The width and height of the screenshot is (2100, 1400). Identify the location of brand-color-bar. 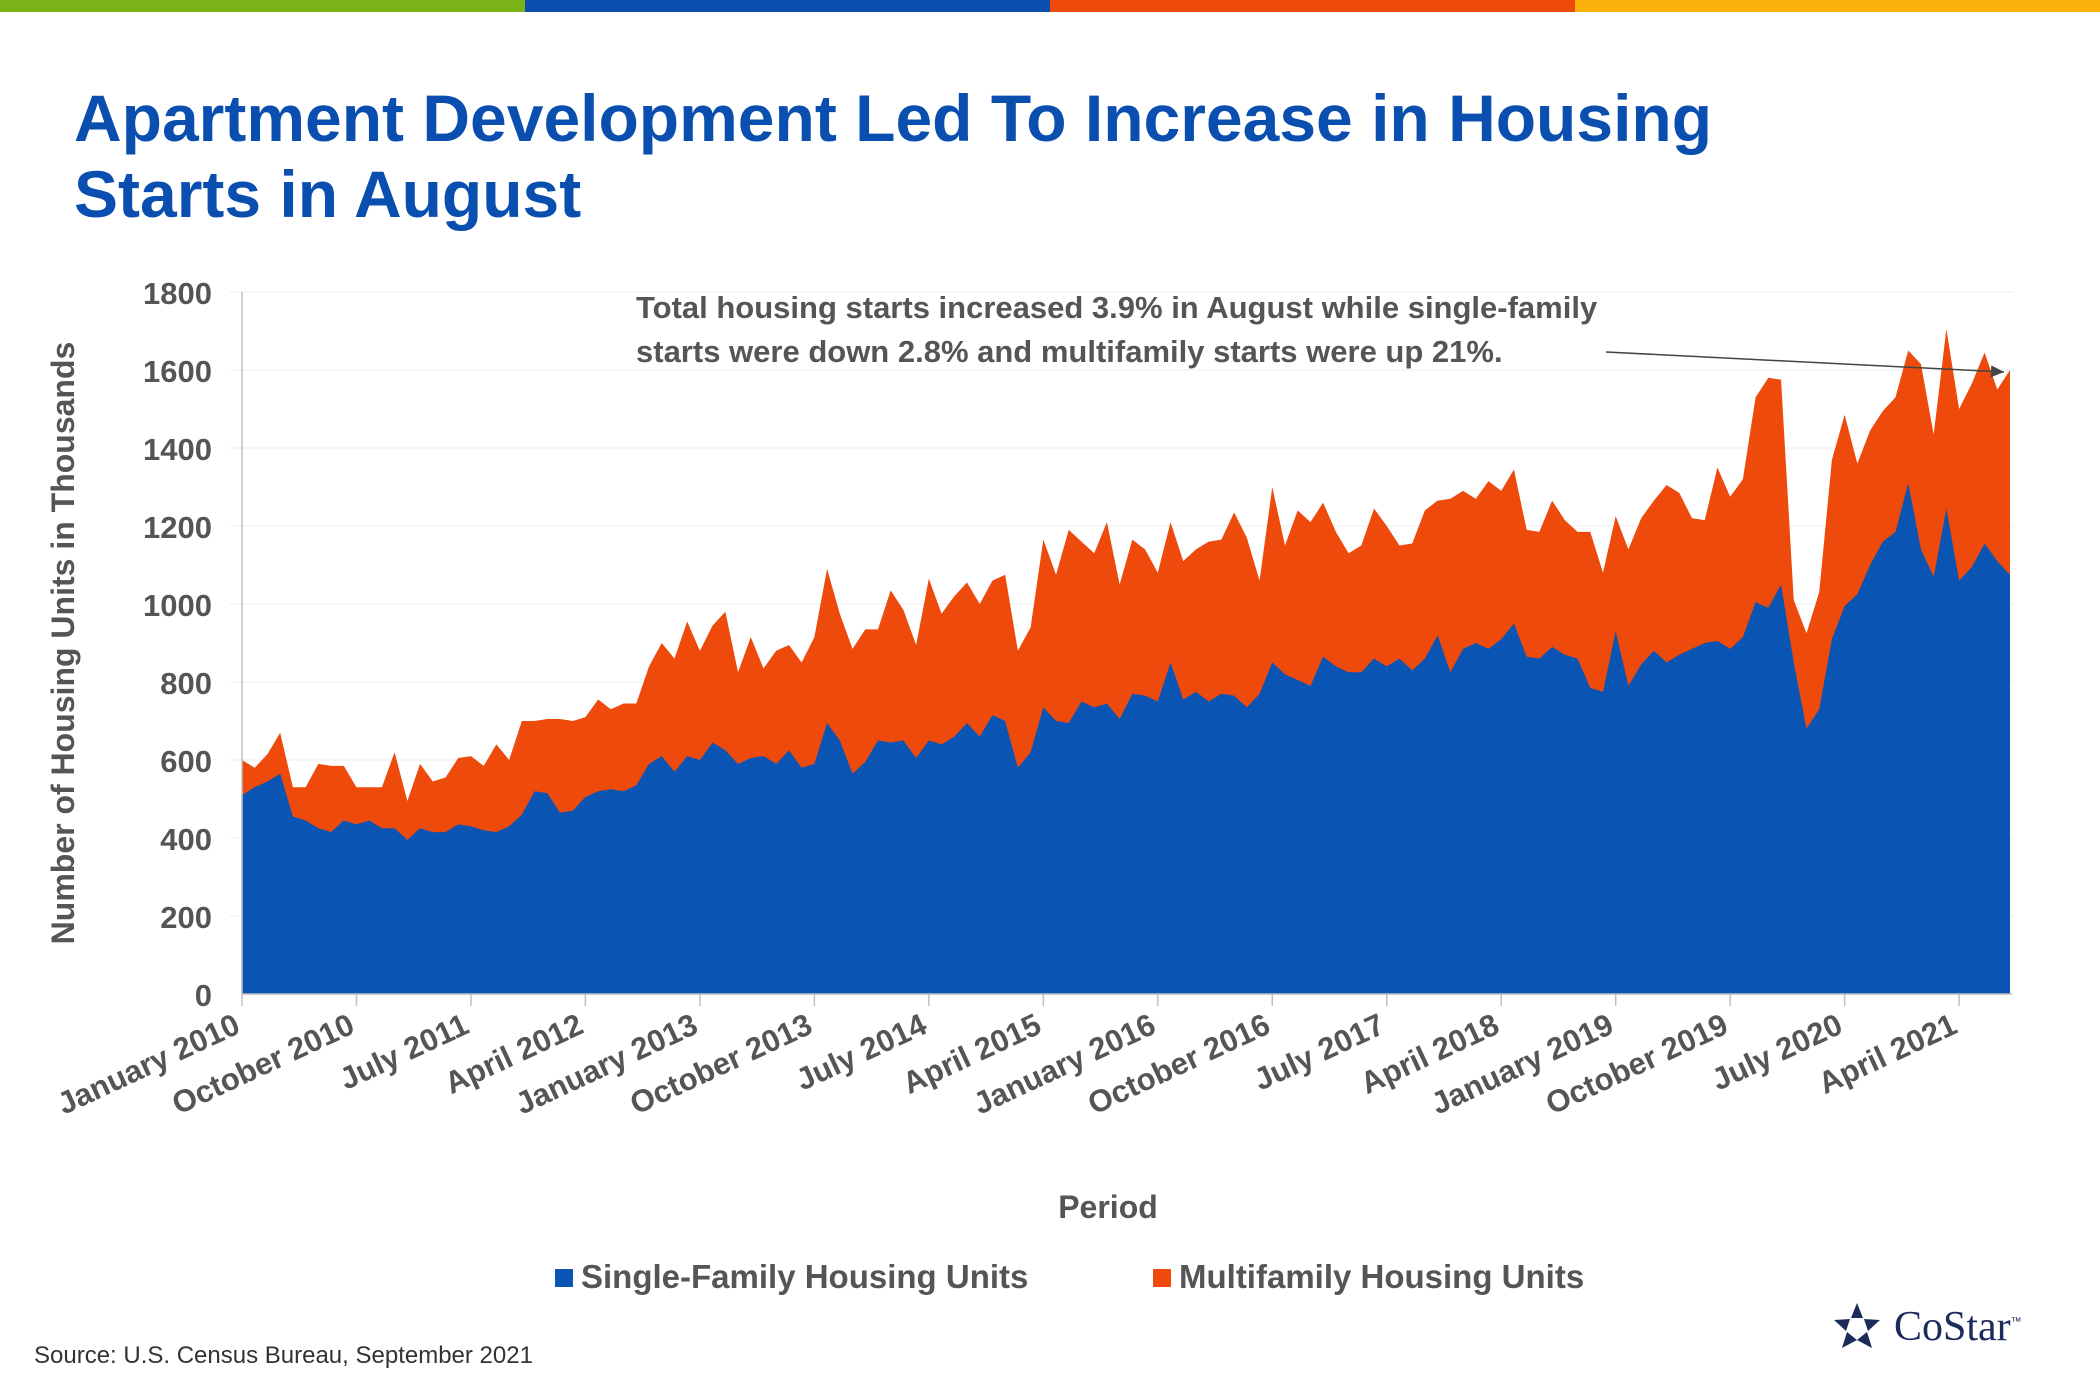
(1050, 6).